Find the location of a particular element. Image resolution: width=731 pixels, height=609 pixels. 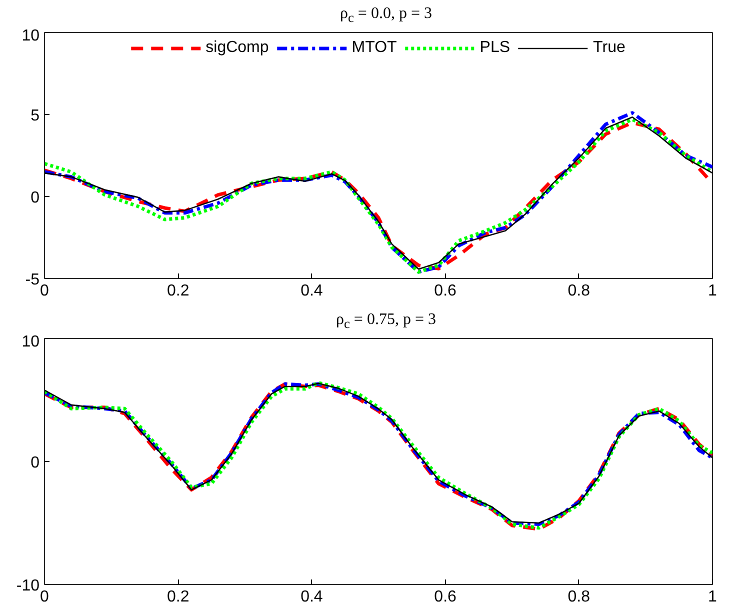

y-tick-label: -5 is located at coordinates (32, 280).